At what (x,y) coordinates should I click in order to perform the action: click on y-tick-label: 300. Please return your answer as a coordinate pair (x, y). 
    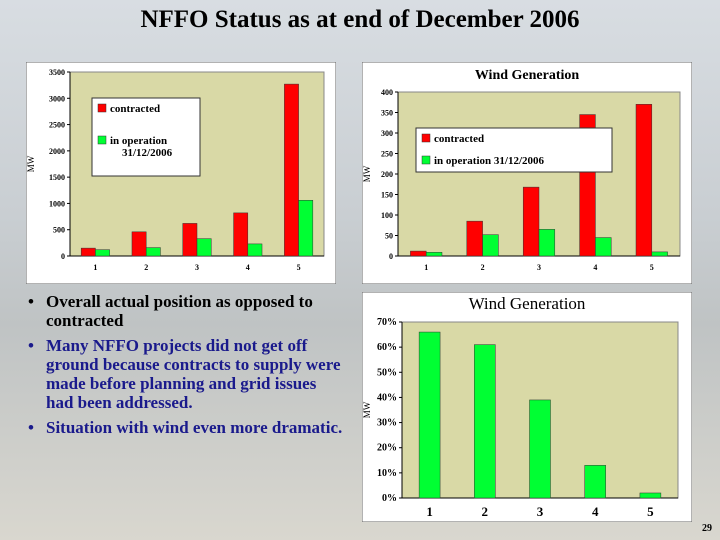
    Looking at the image, I should click on (387, 133).